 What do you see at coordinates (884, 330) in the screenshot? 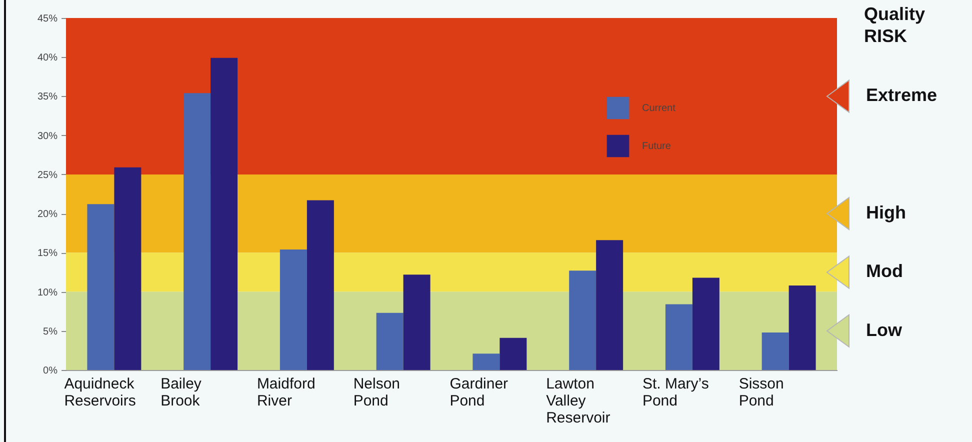
I see `band-label: Low` at bounding box center [884, 330].